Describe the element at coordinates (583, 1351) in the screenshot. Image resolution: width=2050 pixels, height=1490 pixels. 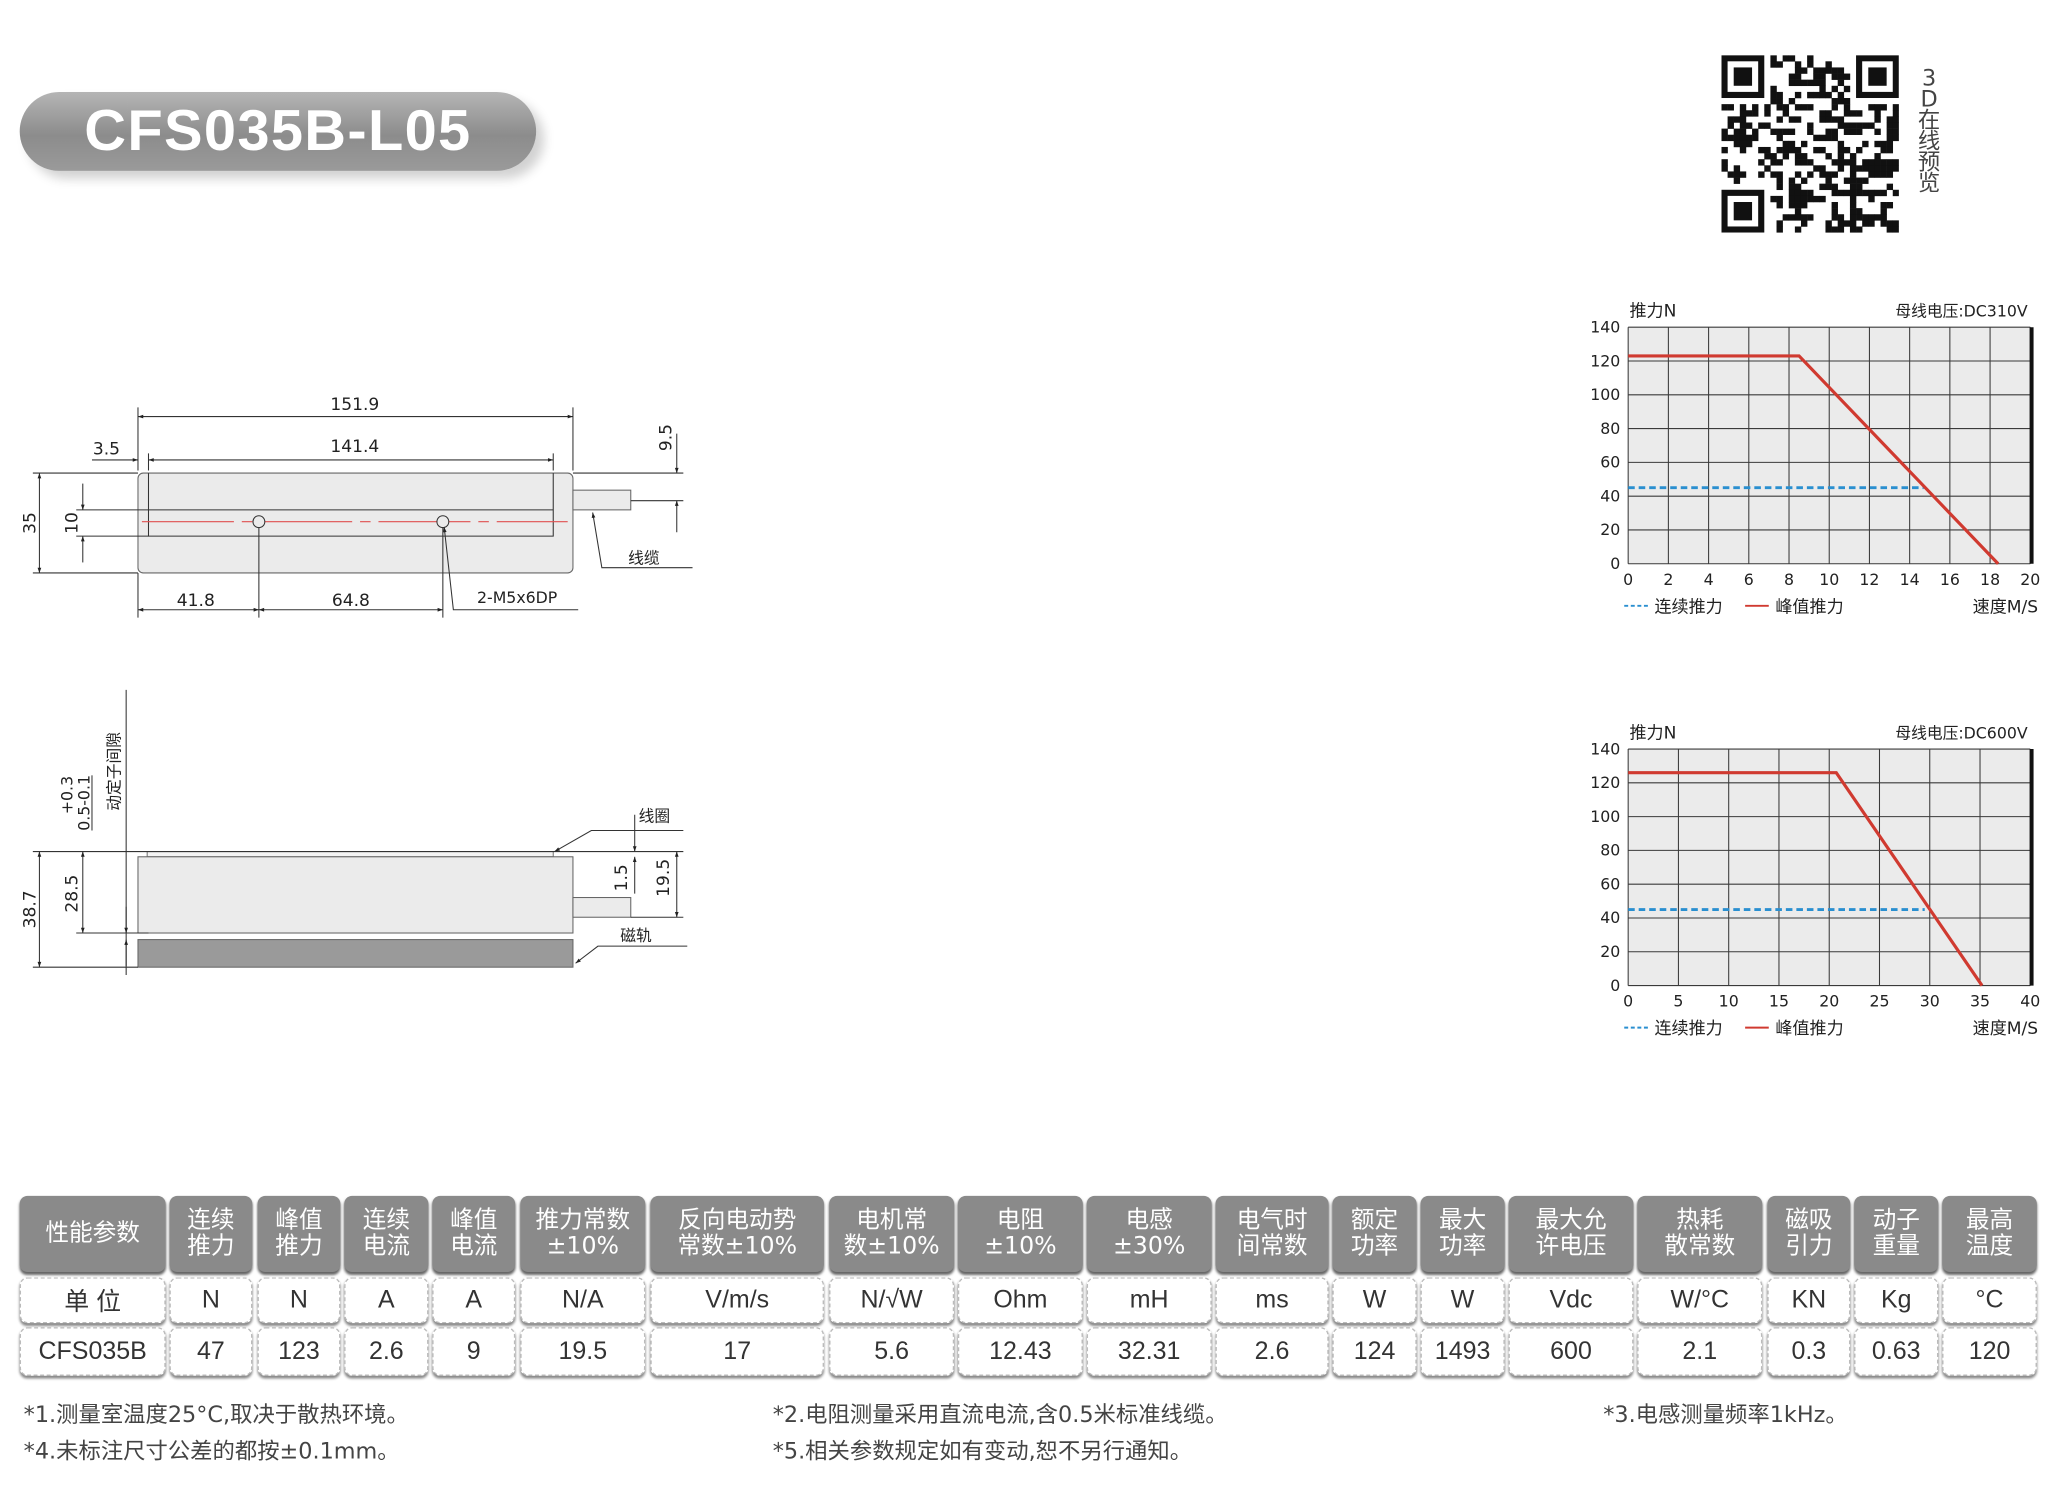
I see `table-value-cell: 19.5` at that location.